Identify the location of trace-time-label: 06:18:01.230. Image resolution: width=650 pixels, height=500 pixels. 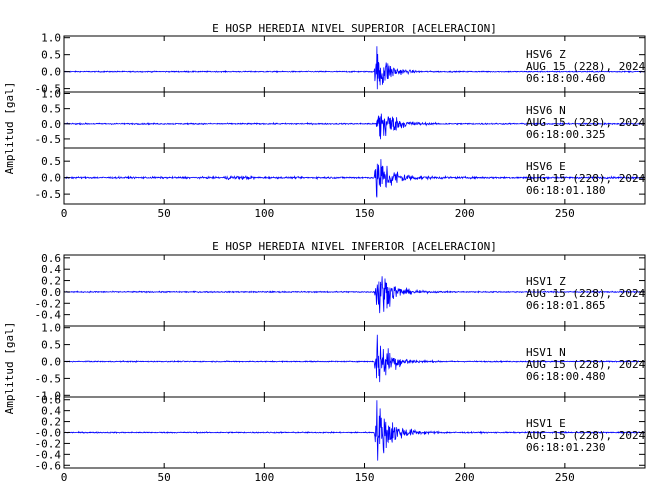
(565, 447).